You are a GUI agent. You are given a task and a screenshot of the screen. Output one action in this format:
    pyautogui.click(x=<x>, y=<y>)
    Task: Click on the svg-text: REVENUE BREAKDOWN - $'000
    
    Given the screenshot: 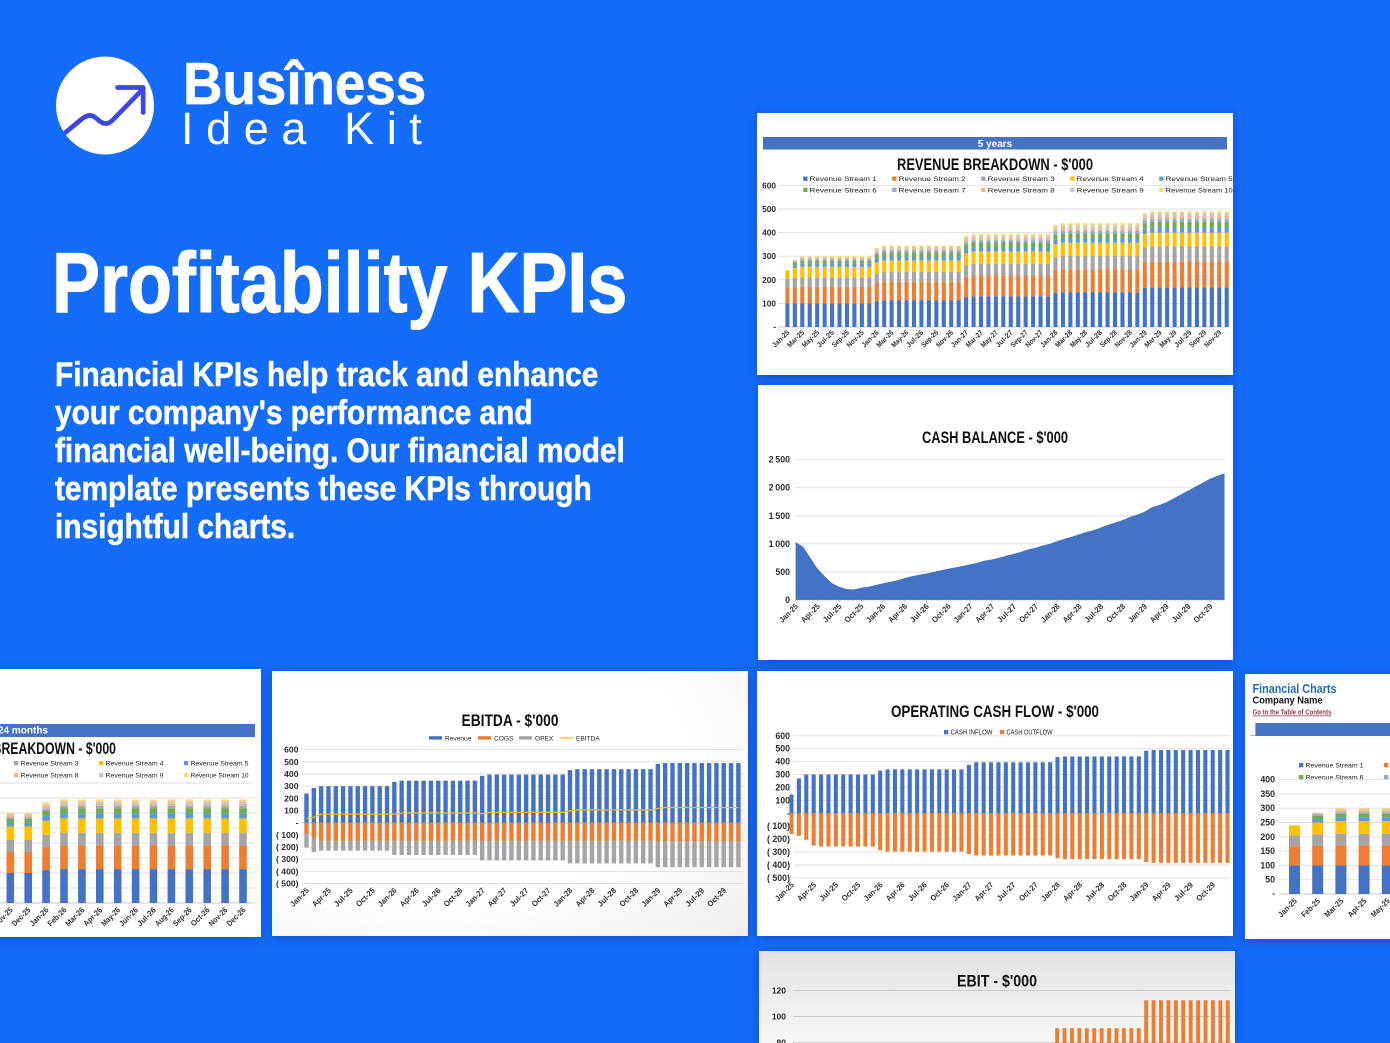 What is the action you would take?
    pyautogui.click(x=58, y=749)
    